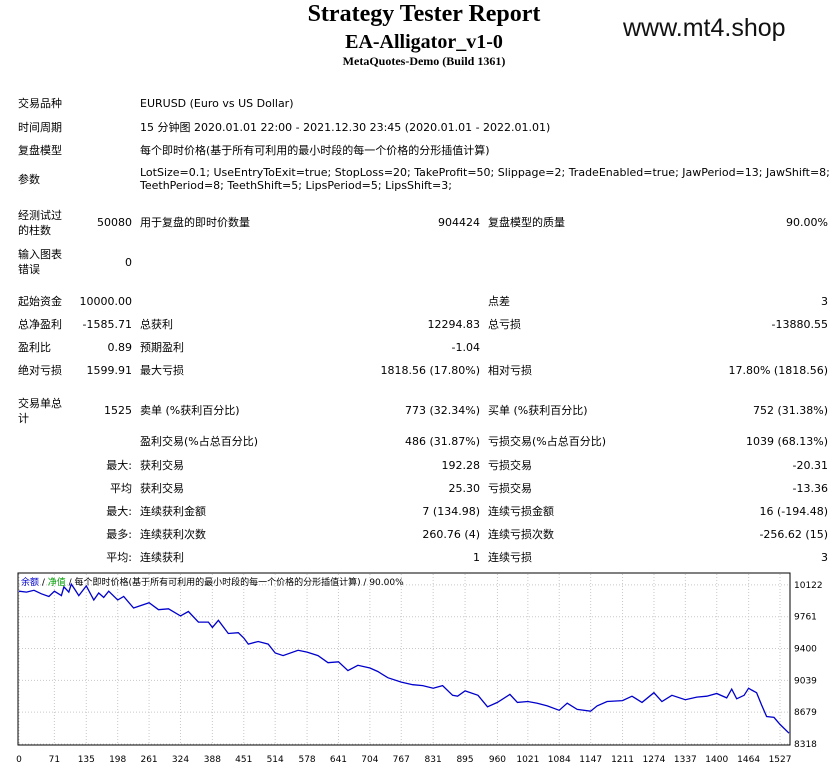 This screenshot has height=770, width=840. What do you see at coordinates (306, 760) in the screenshot?
I see `chart-x-tick-label: 578` at bounding box center [306, 760].